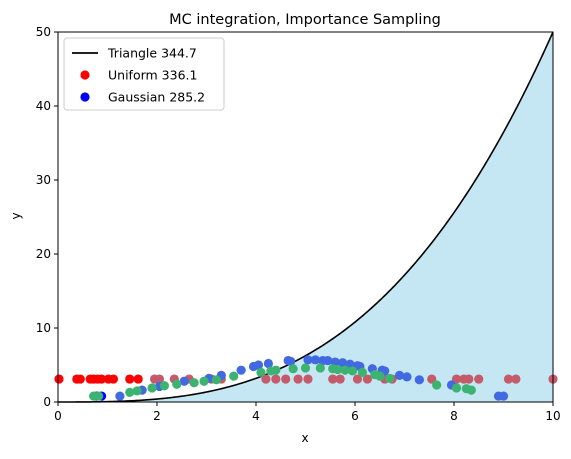  Describe the element at coordinates (307, 412) in the screenshot. I see `x-axis-ticks: 0 2 4 6 8 10` at that location.